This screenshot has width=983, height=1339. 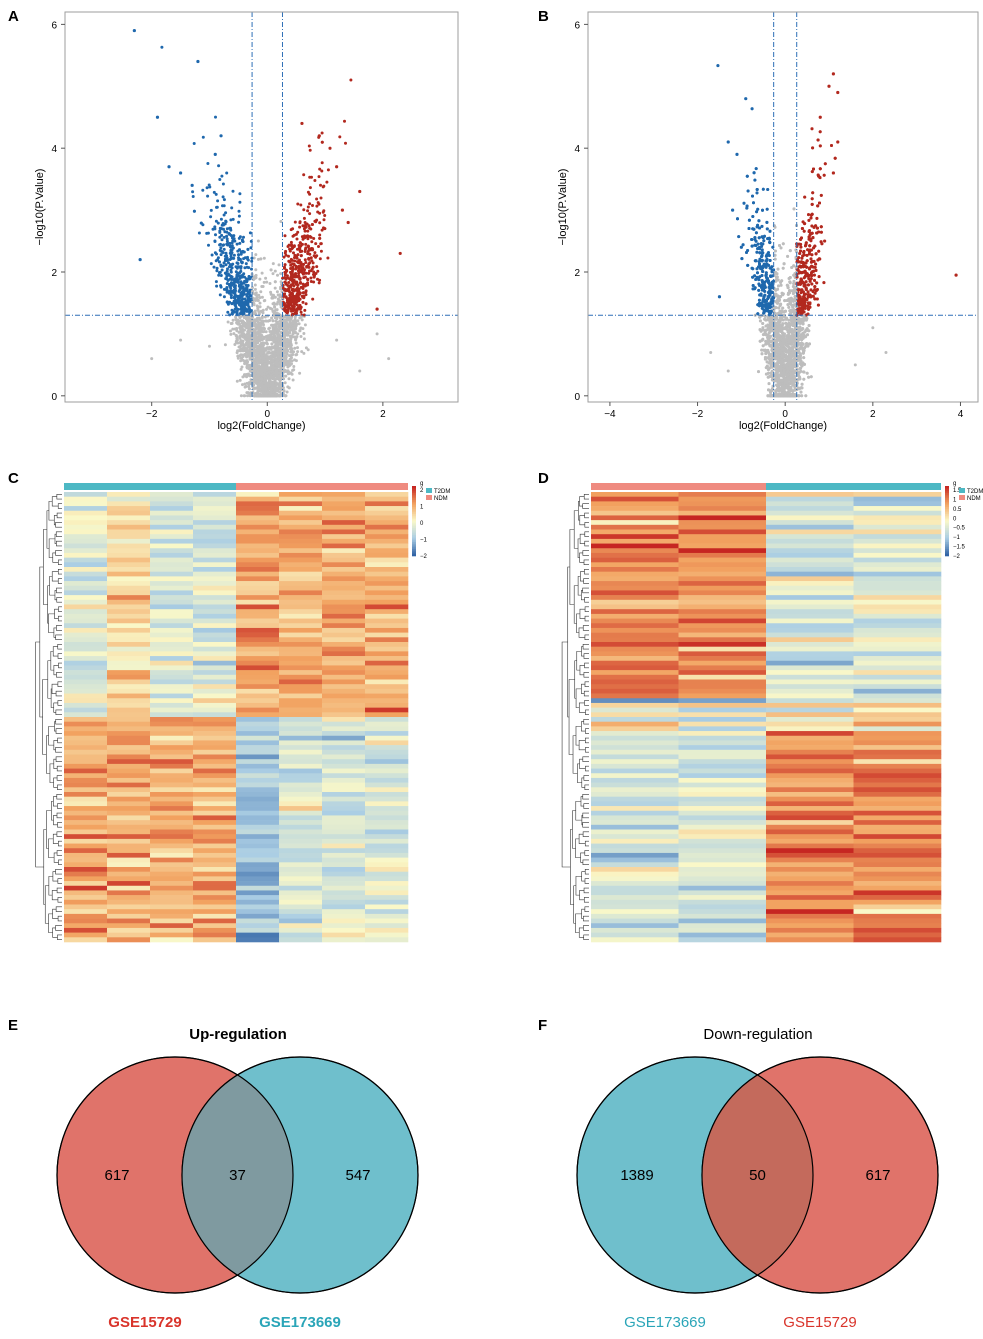 What do you see at coordinates (261, 426) in the screenshot?
I see `x-axis-label: log2(FoldChange)` at bounding box center [261, 426].